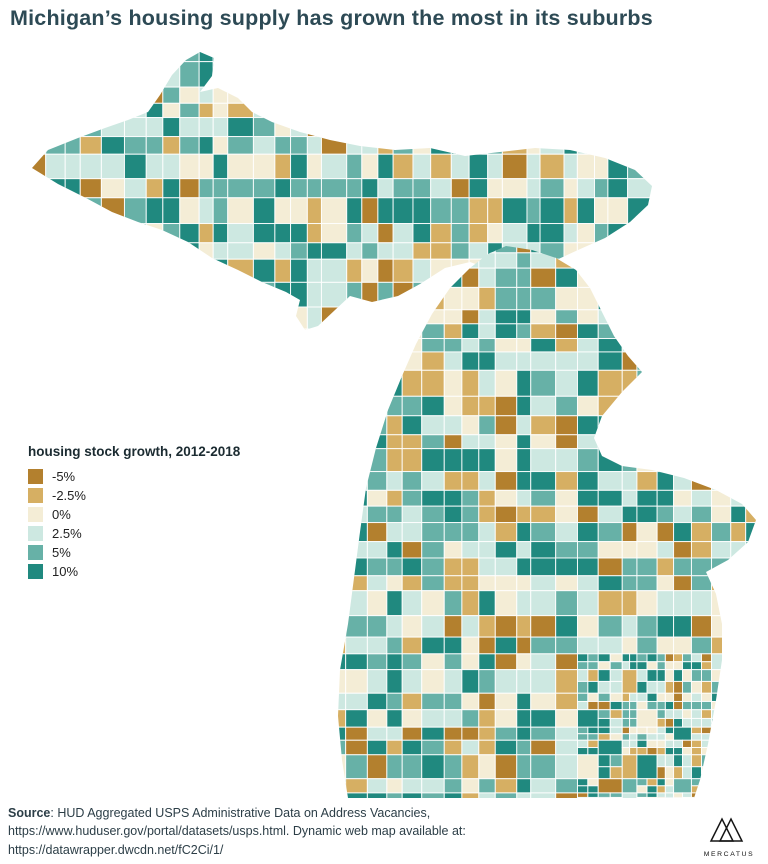 The height and width of the screenshot is (864, 768). I want to click on legend-item: 0%, so click(134, 514).